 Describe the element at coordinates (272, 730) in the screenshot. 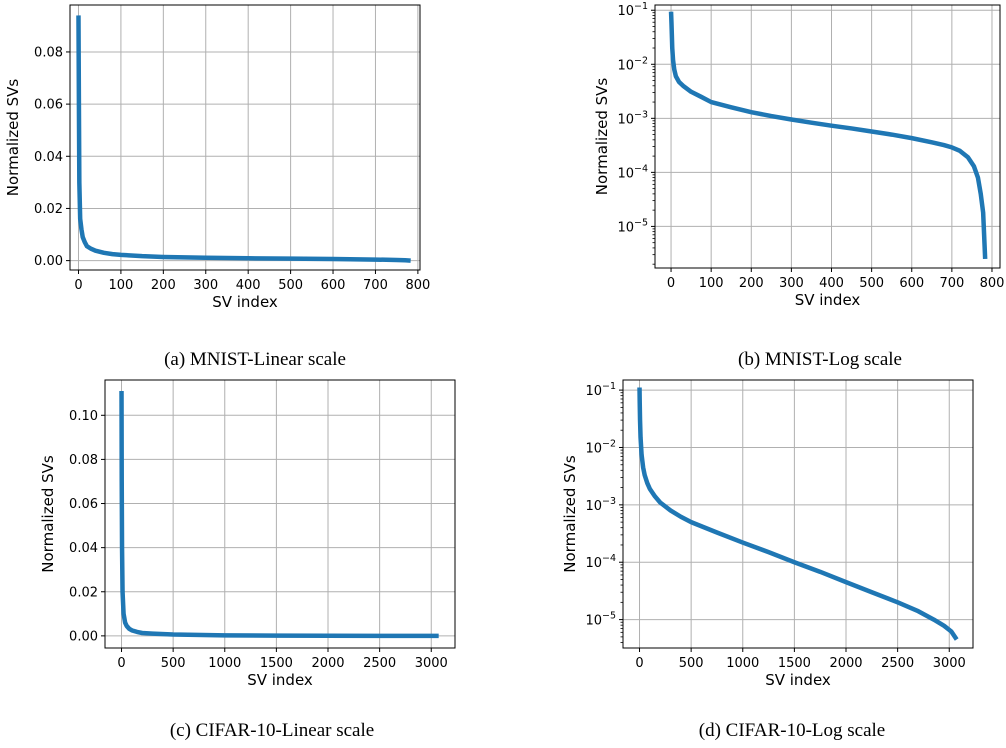

I see `caption-c: (c) CIFAR-10-Linear scale` at that location.